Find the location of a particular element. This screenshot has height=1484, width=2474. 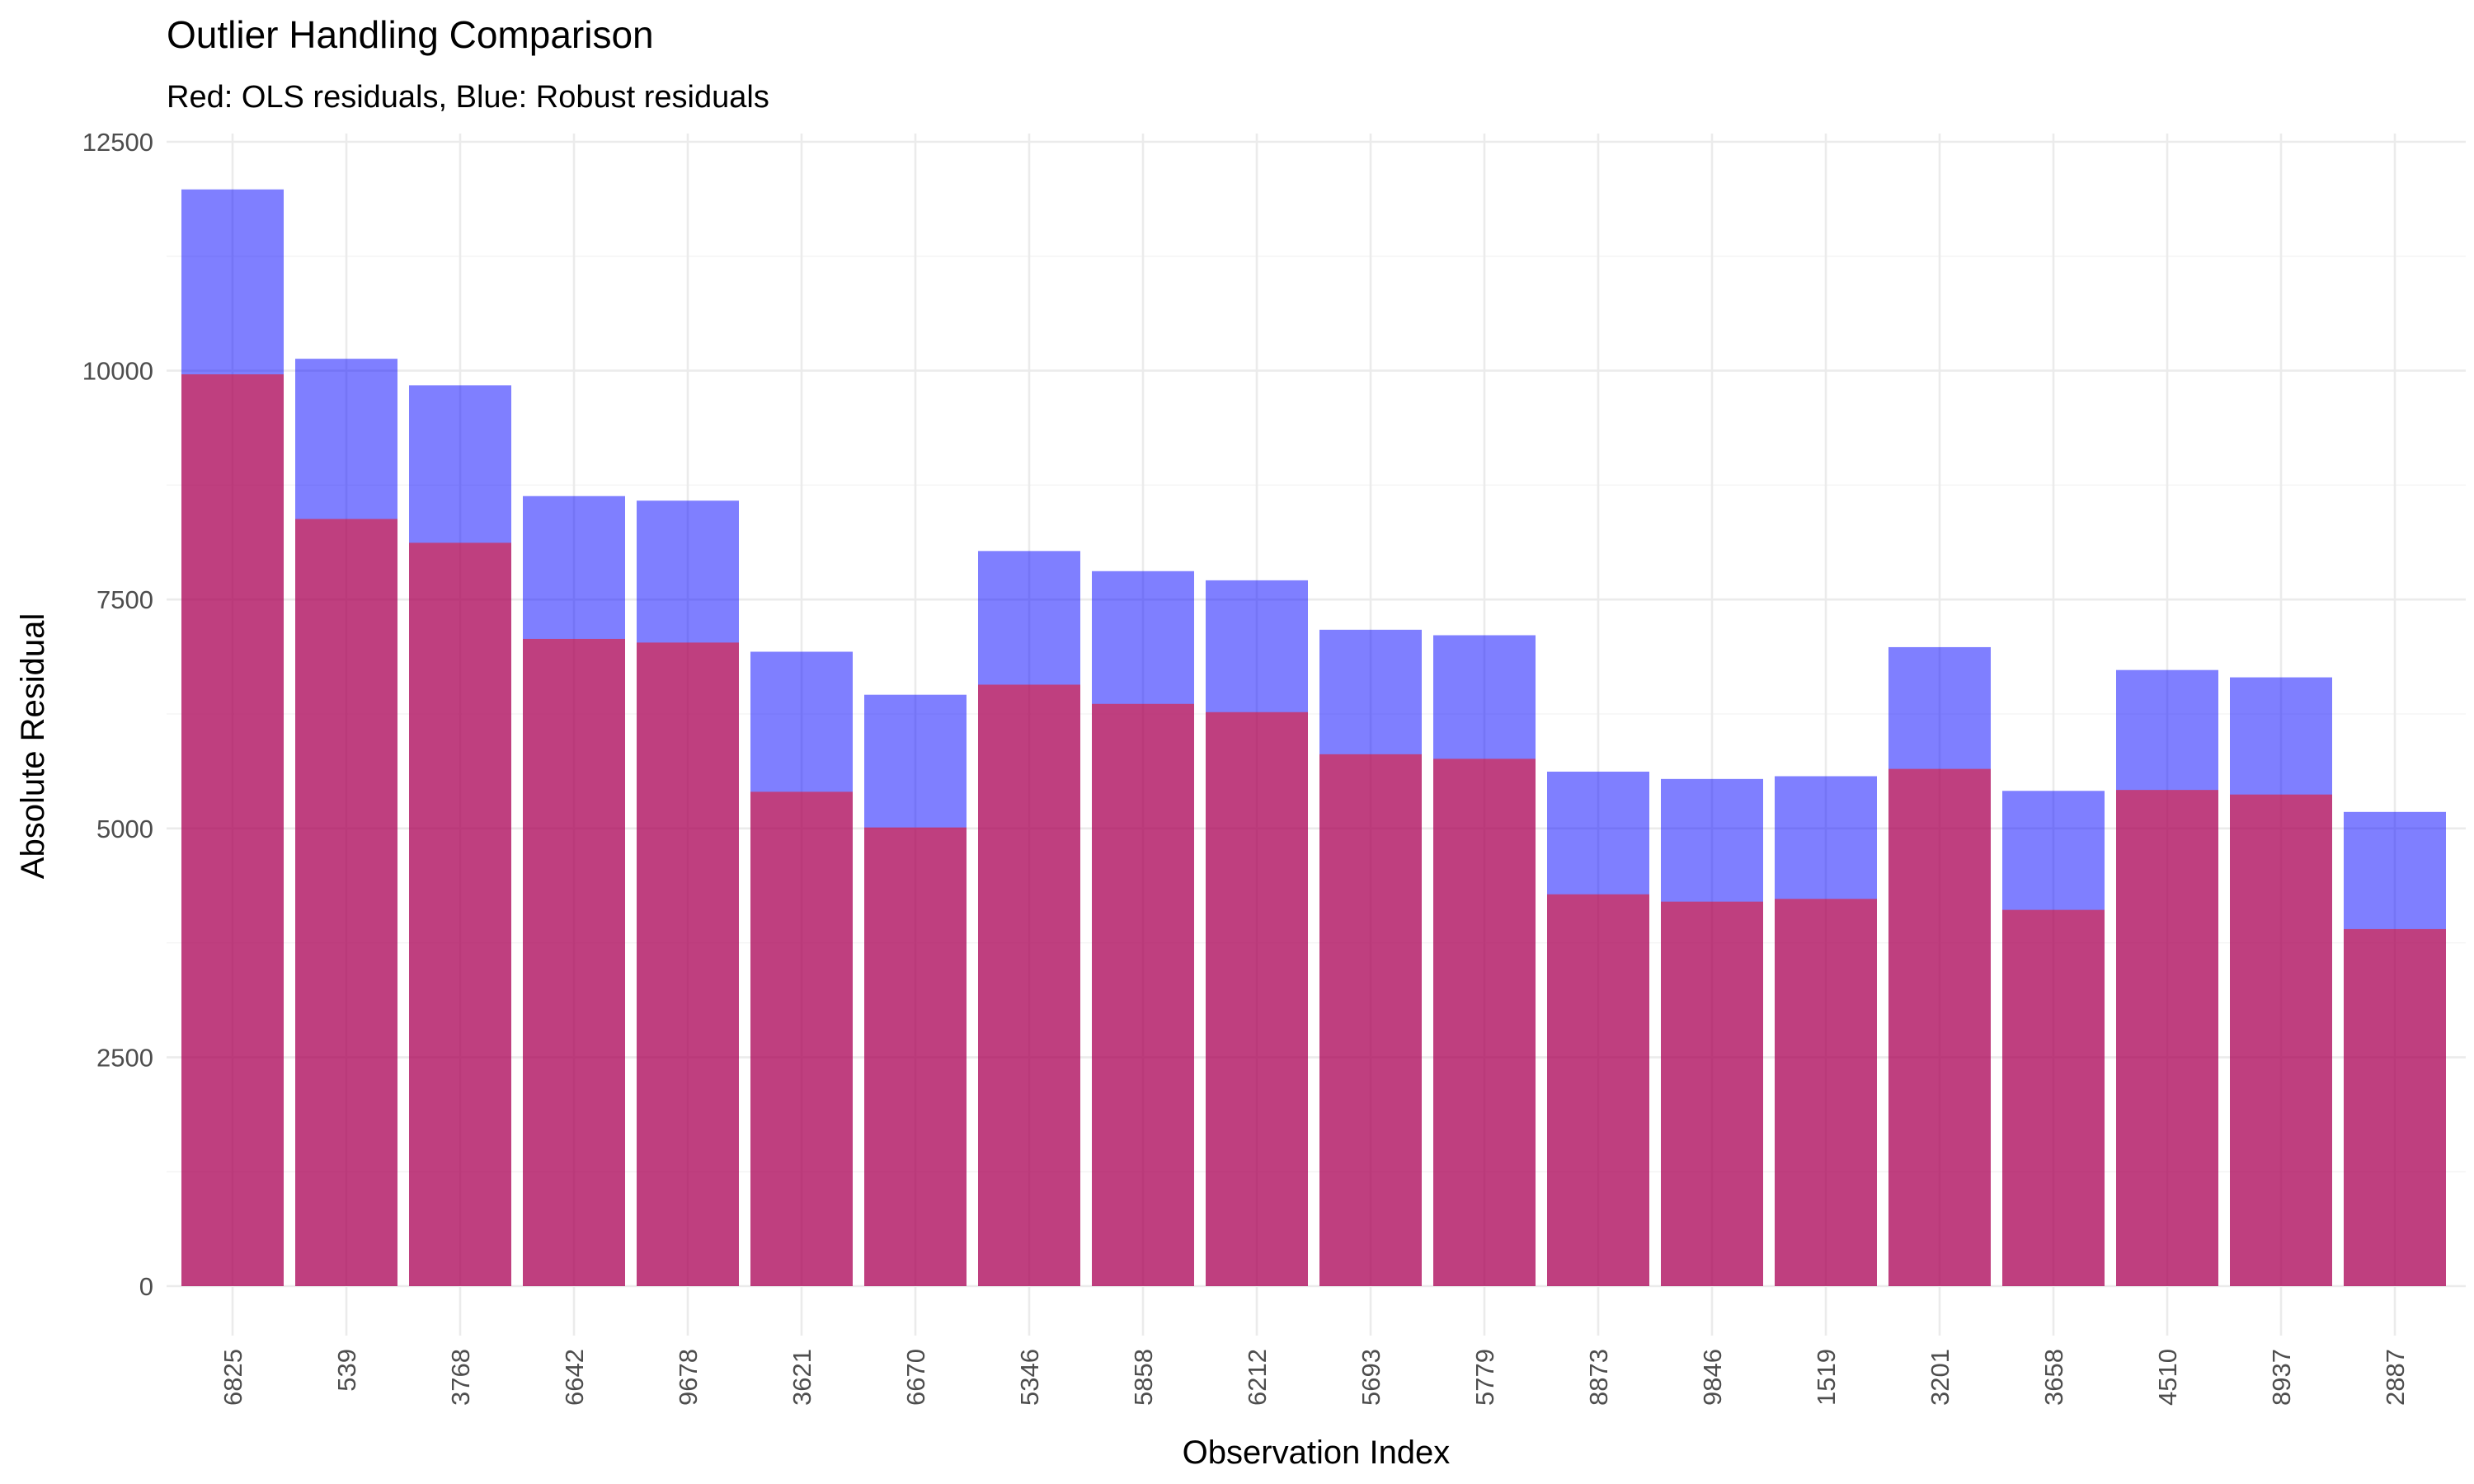

x-tick-label: 8873 is located at coordinates (1598, 1377).